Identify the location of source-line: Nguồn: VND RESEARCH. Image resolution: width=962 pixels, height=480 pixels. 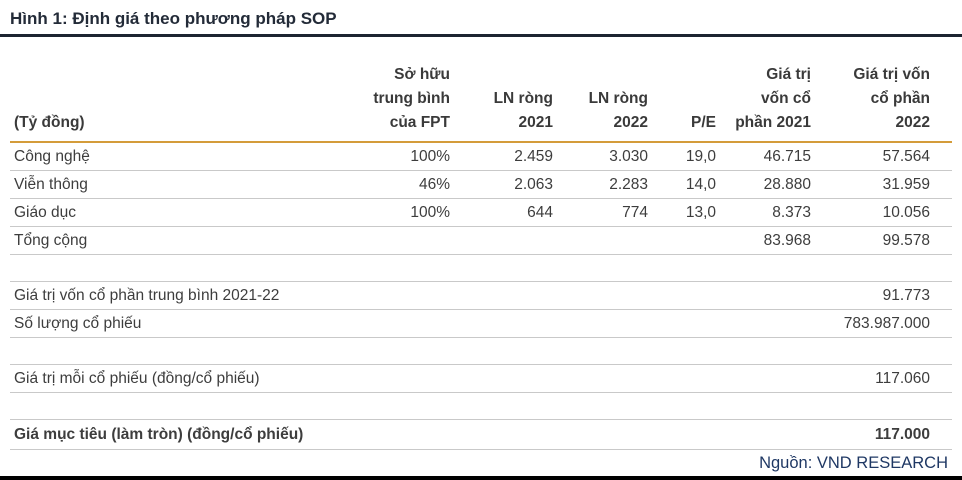
(853, 463).